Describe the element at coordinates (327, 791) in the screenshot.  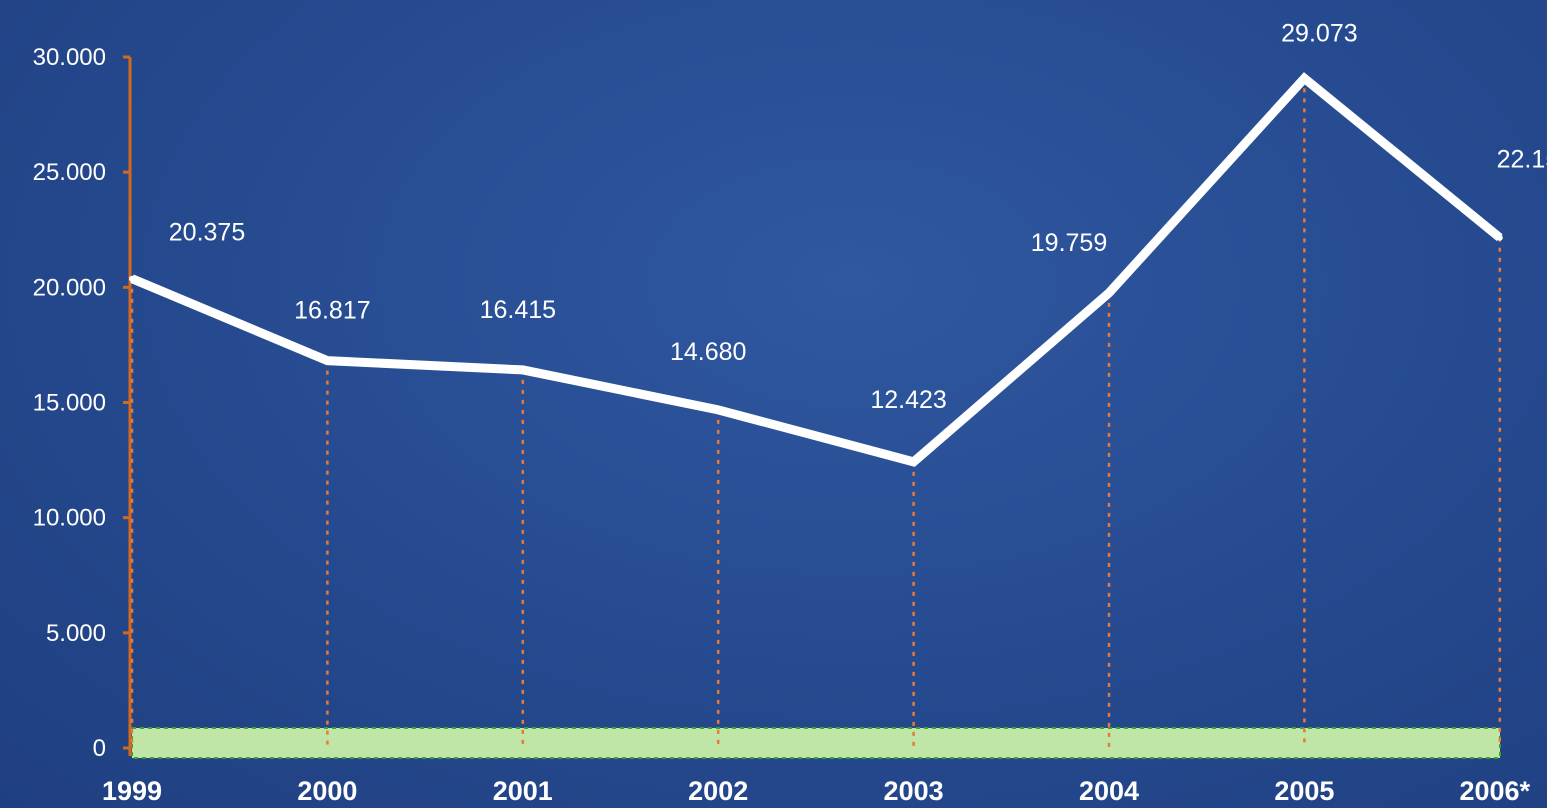
I see `x-tick-label: 2000` at that location.